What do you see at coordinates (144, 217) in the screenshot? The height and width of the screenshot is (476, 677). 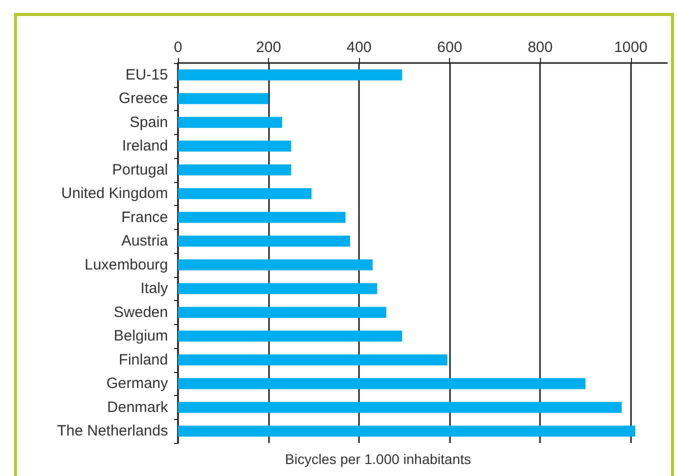 I see `y-tick-label: France` at bounding box center [144, 217].